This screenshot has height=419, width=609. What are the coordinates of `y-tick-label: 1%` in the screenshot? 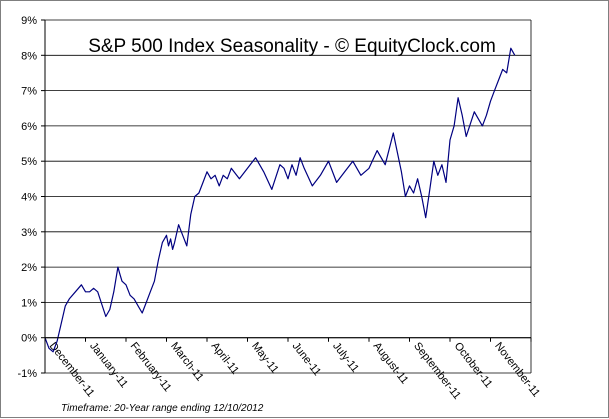 It's located at (29, 303).